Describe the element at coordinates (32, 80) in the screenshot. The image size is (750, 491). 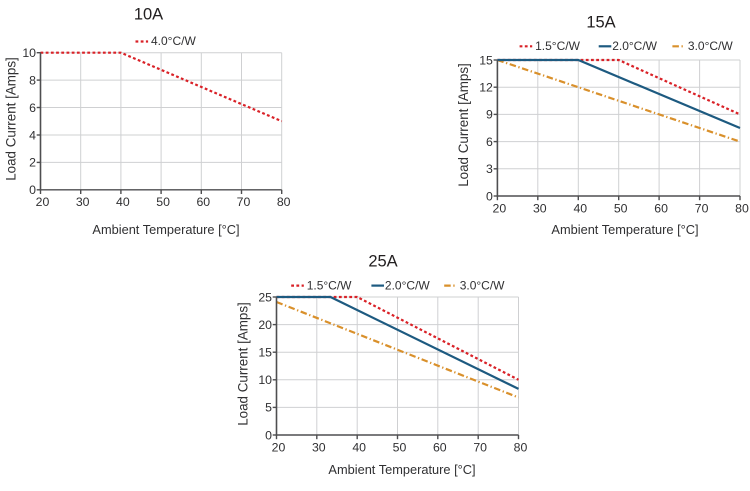
I see `svg-text: 8` at that location.